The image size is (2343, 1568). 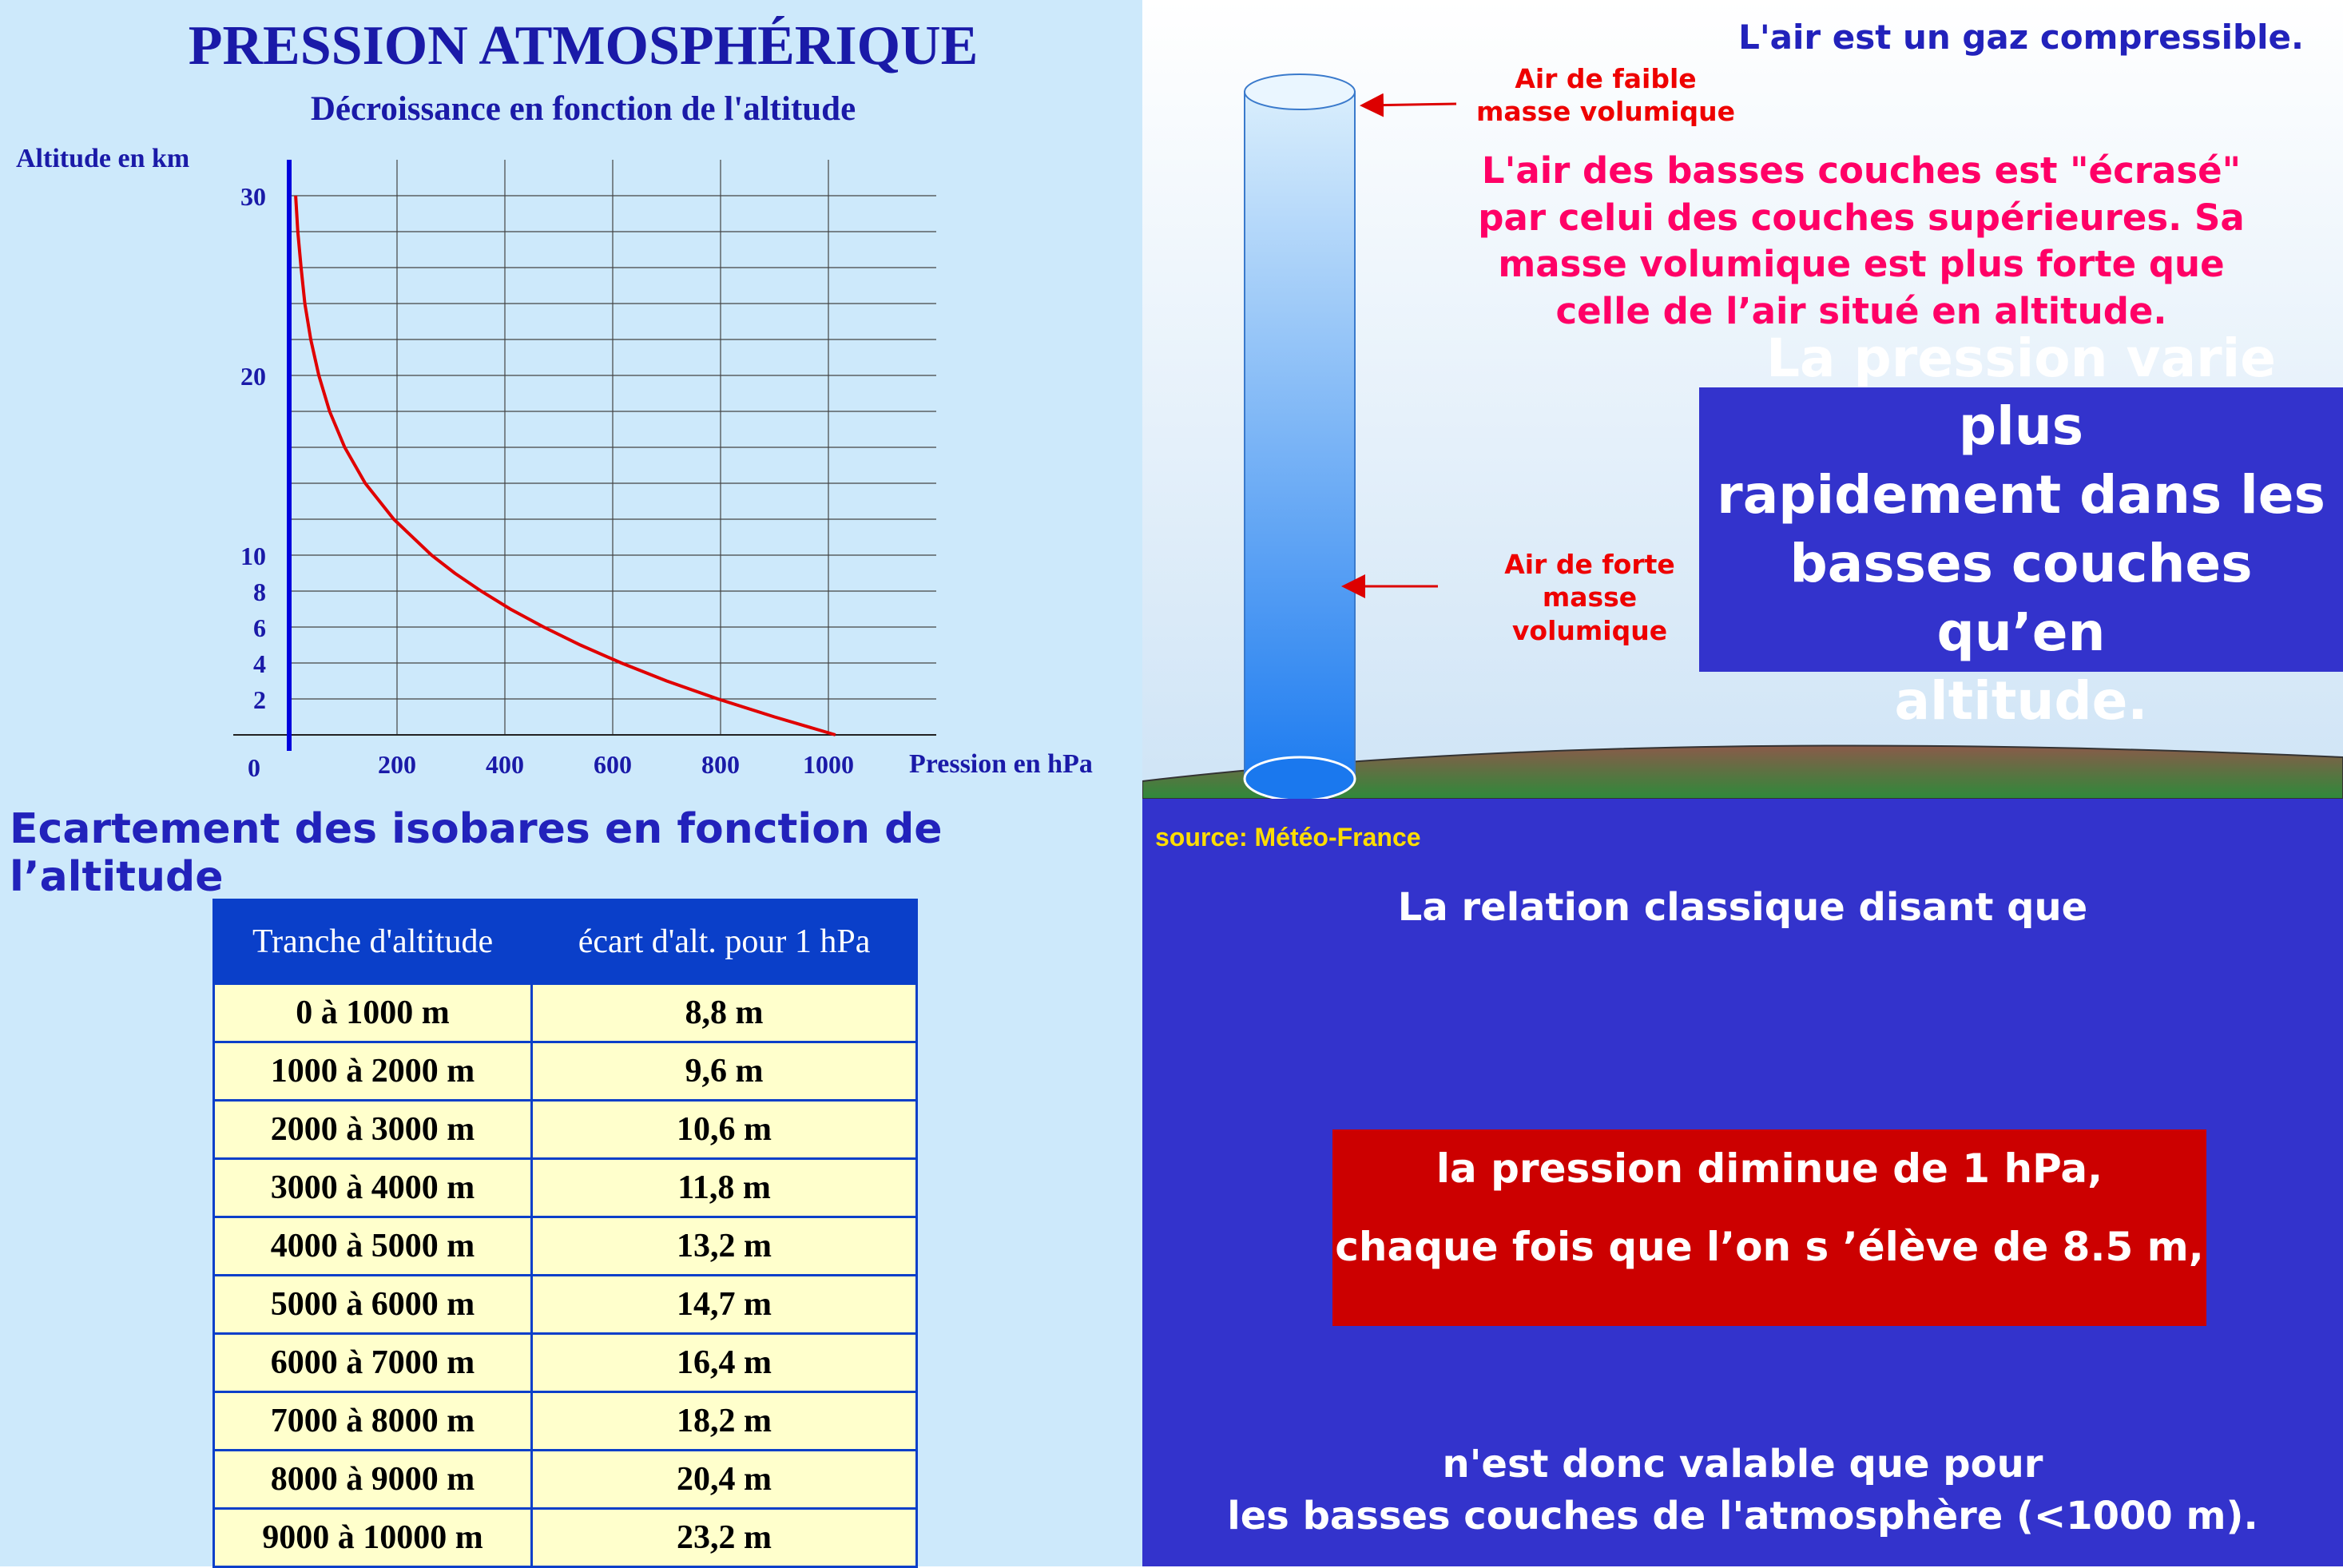 I want to click on table-row: 5000 à 6000 m 14,7 m, so click(x=565, y=1304).